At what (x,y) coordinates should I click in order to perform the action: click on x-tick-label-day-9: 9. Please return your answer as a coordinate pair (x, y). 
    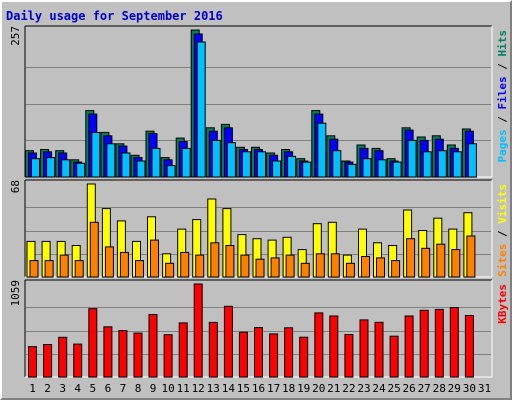
    Looking at the image, I should click on (153, 388).